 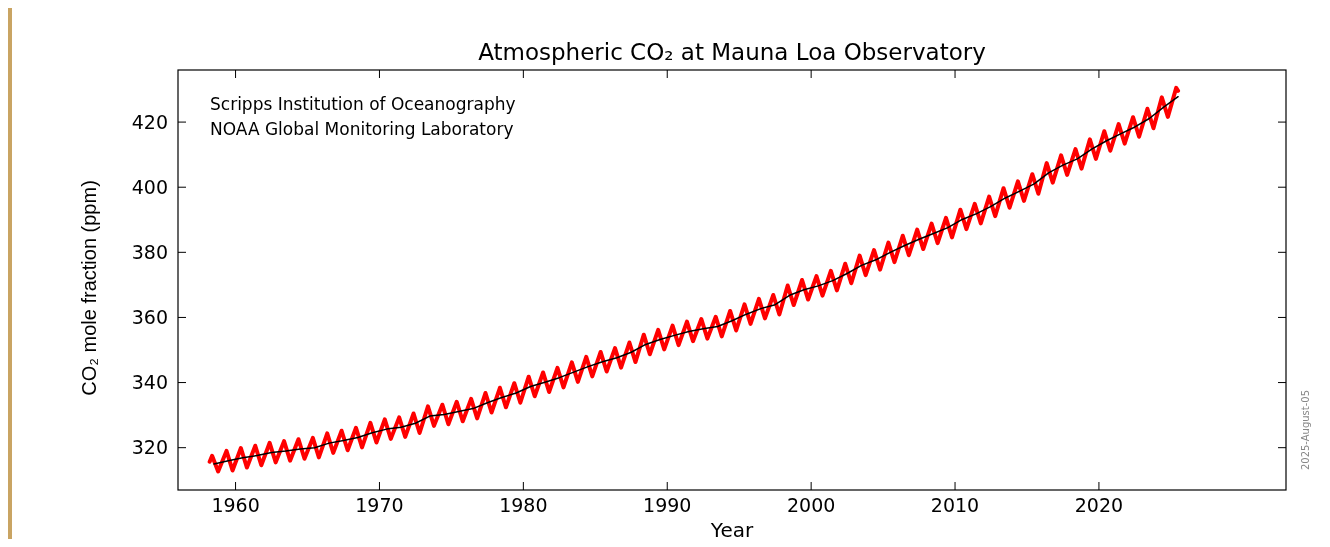 What do you see at coordinates (667, 505) in the screenshot?
I see `x-tick-label: 1990` at bounding box center [667, 505].